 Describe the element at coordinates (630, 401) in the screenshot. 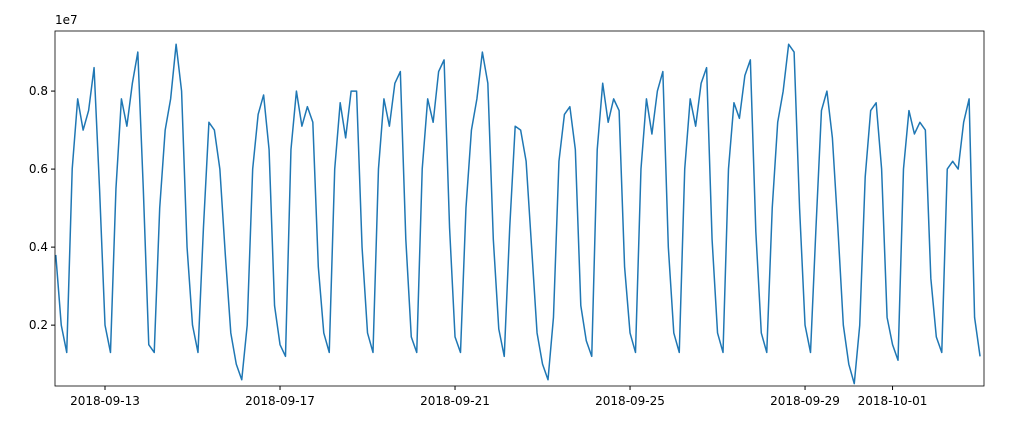

I see `x-tick-label: 2018-09-25` at that location.